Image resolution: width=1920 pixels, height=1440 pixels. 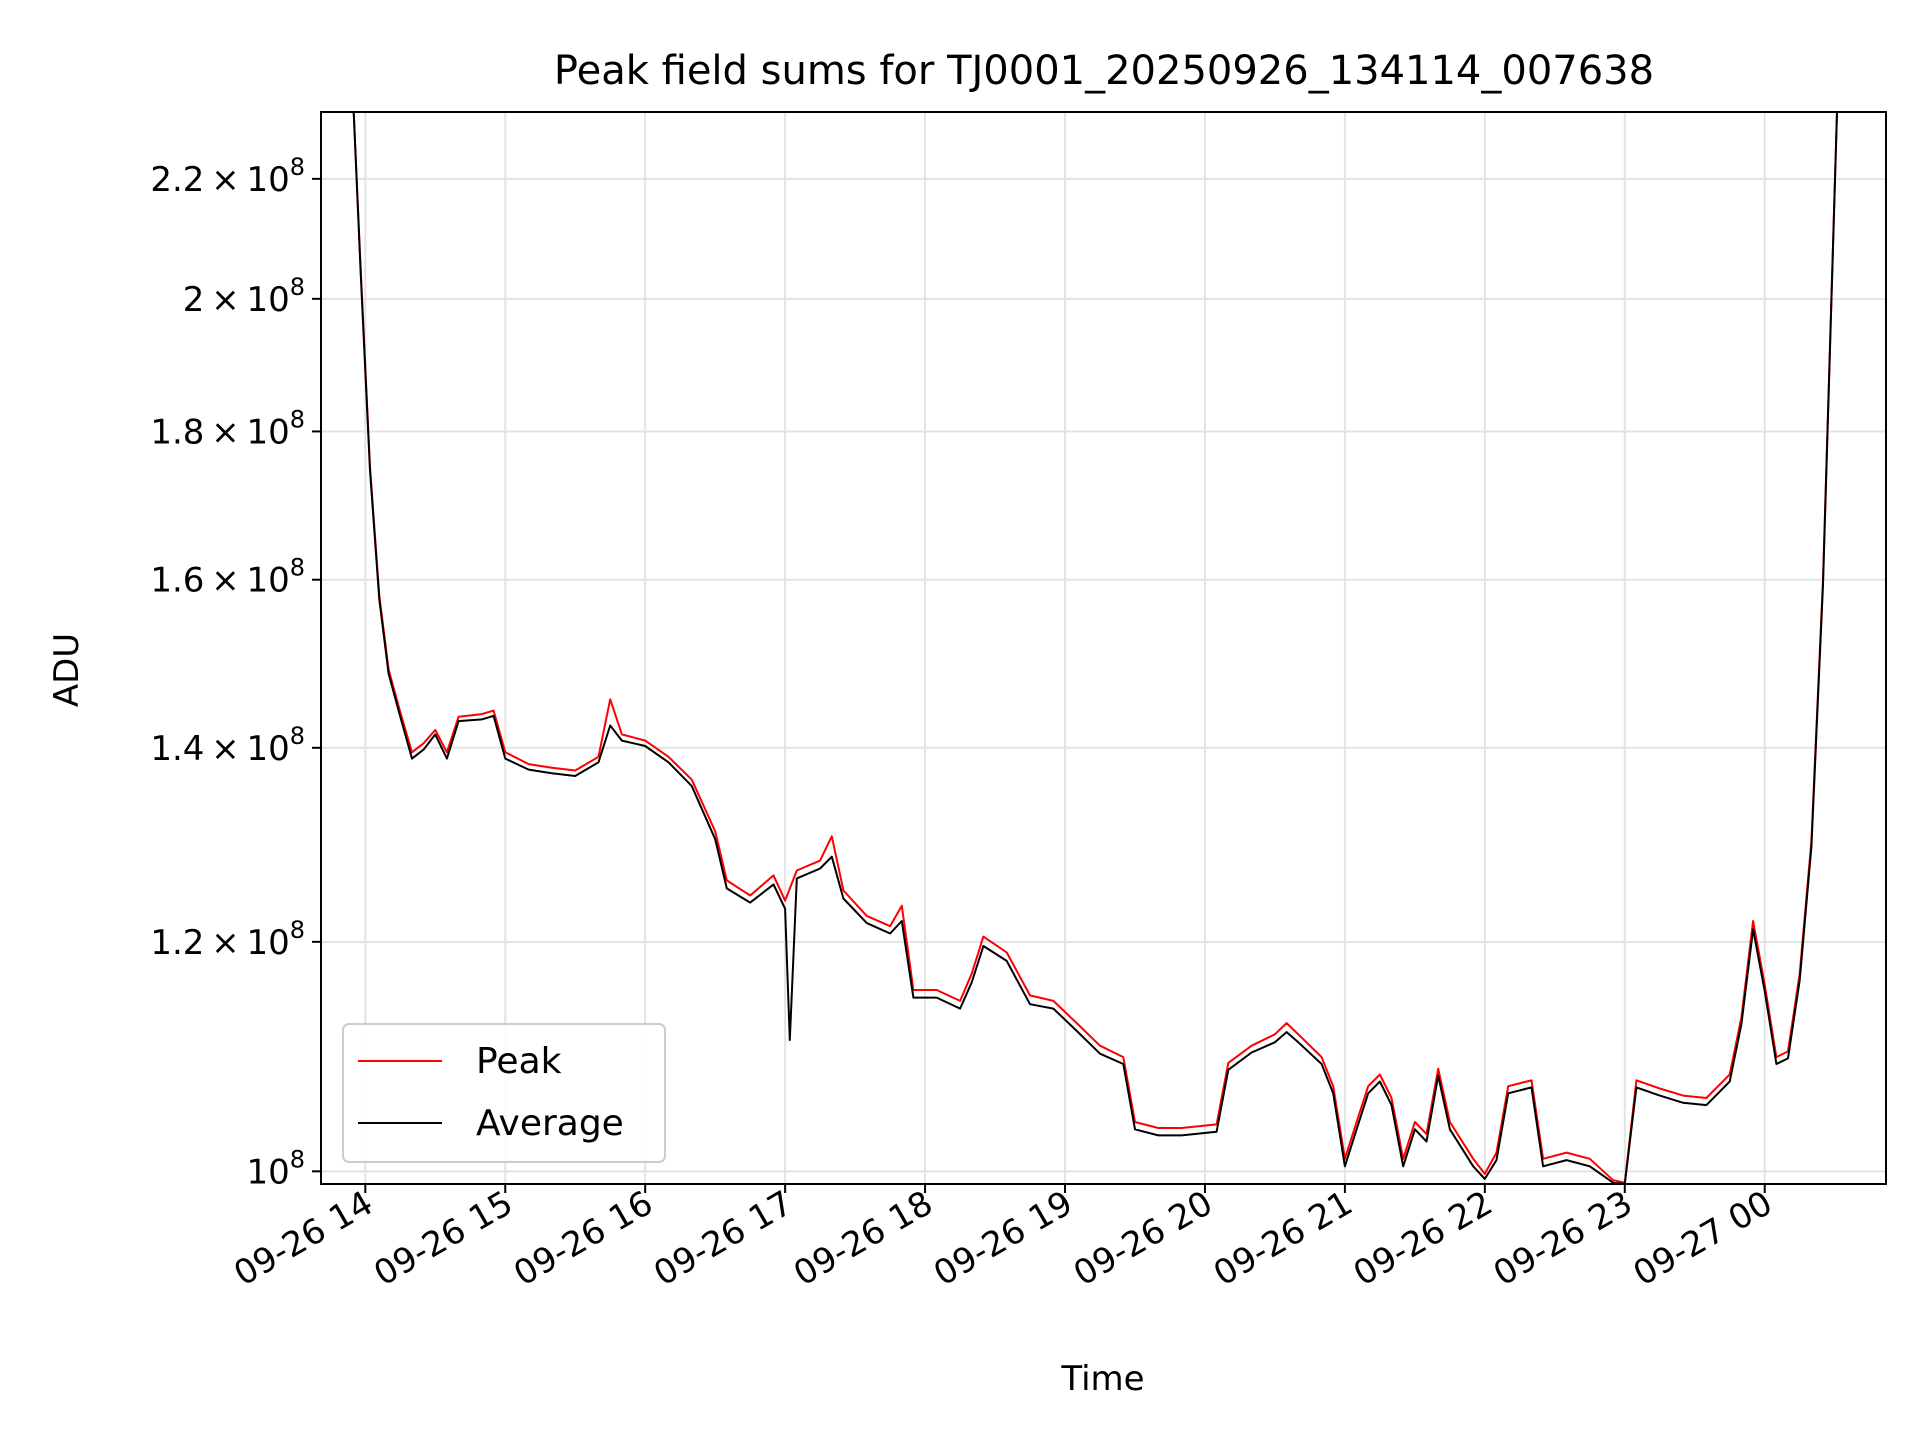 What do you see at coordinates (519, 1061) in the screenshot?
I see `legend-label-peak: Peak` at bounding box center [519, 1061].